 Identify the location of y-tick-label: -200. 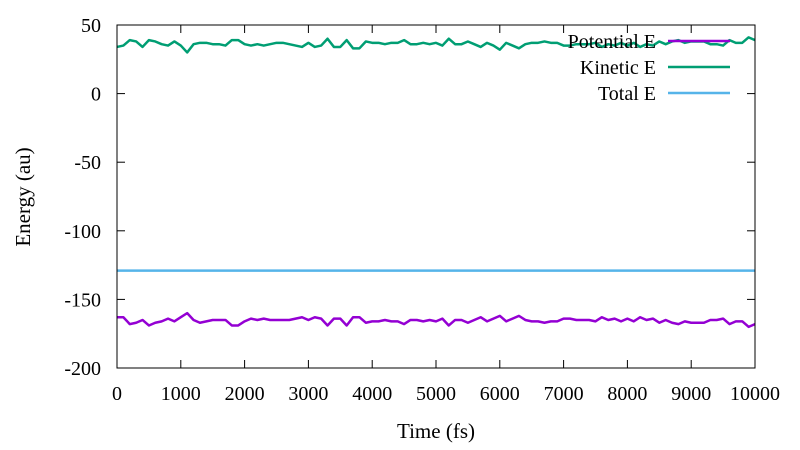
(82, 369).